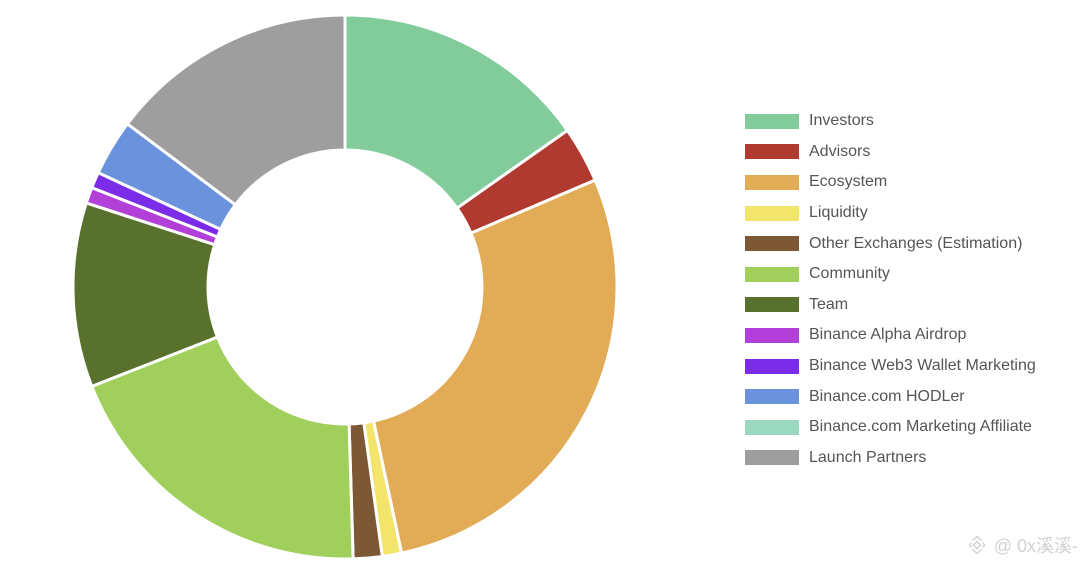 This screenshot has height=573, width=1086. I want to click on legend-item: Other Exchanges (Estimation), so click(890, 243).